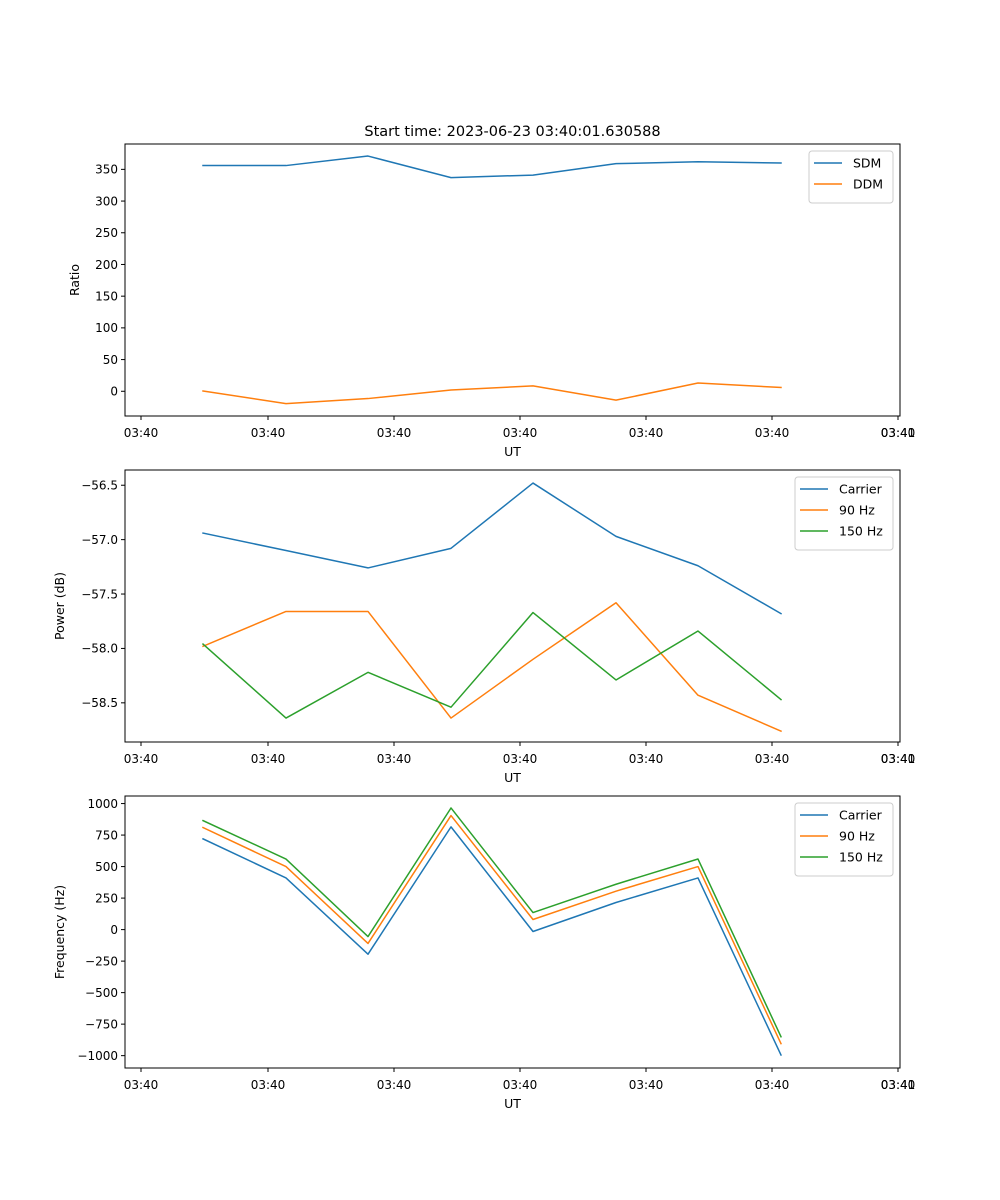 This screenshot has width=1000, height=1200. Describe the element at coordinates (99, 540) in the screenshot. I see `y-tick-label: −57.0` at that location.